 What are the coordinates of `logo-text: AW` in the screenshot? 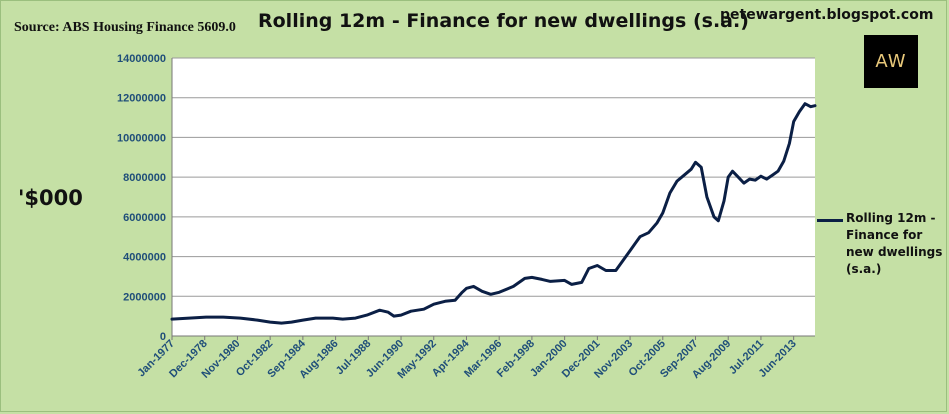 It's located at (891, 61).